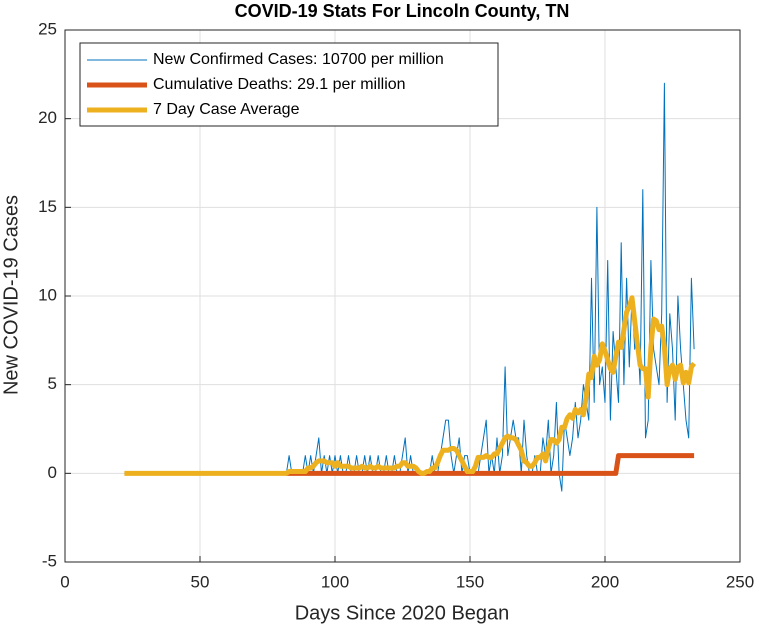 The width and height of the screenshot is (761, 630). Describe the element at coordinates (47, 28) in the screenshot. I see `y-tick-label: 25` at that location.